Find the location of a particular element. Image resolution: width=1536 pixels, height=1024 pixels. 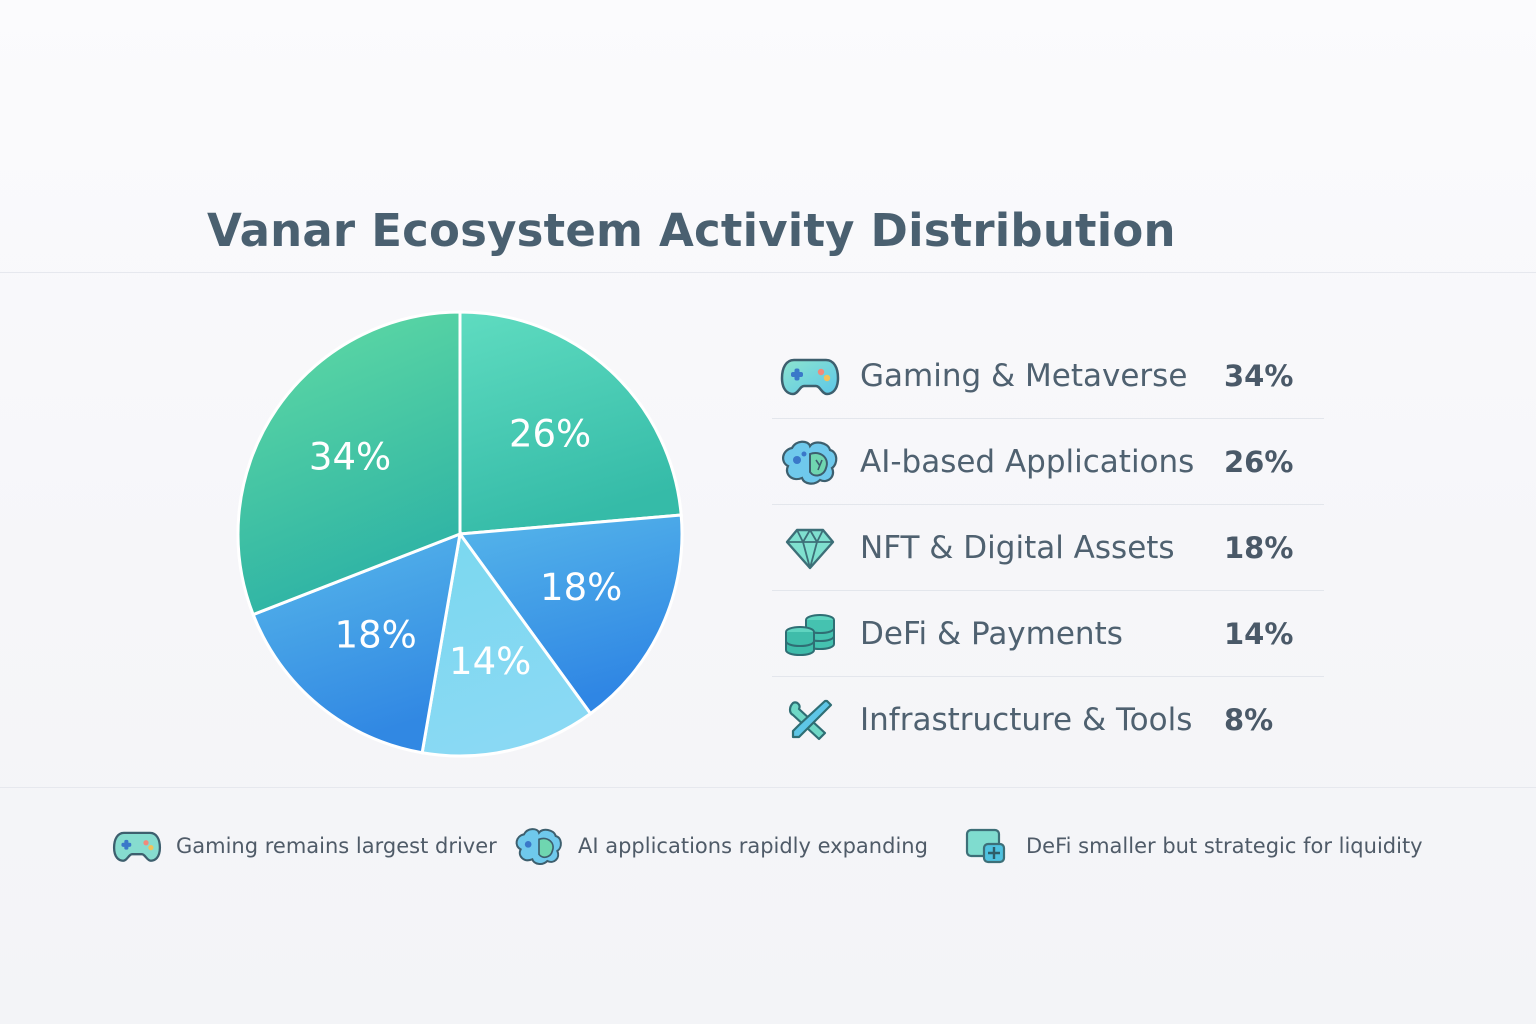

legend-value: 14% is located at coordinates (1259, 633).